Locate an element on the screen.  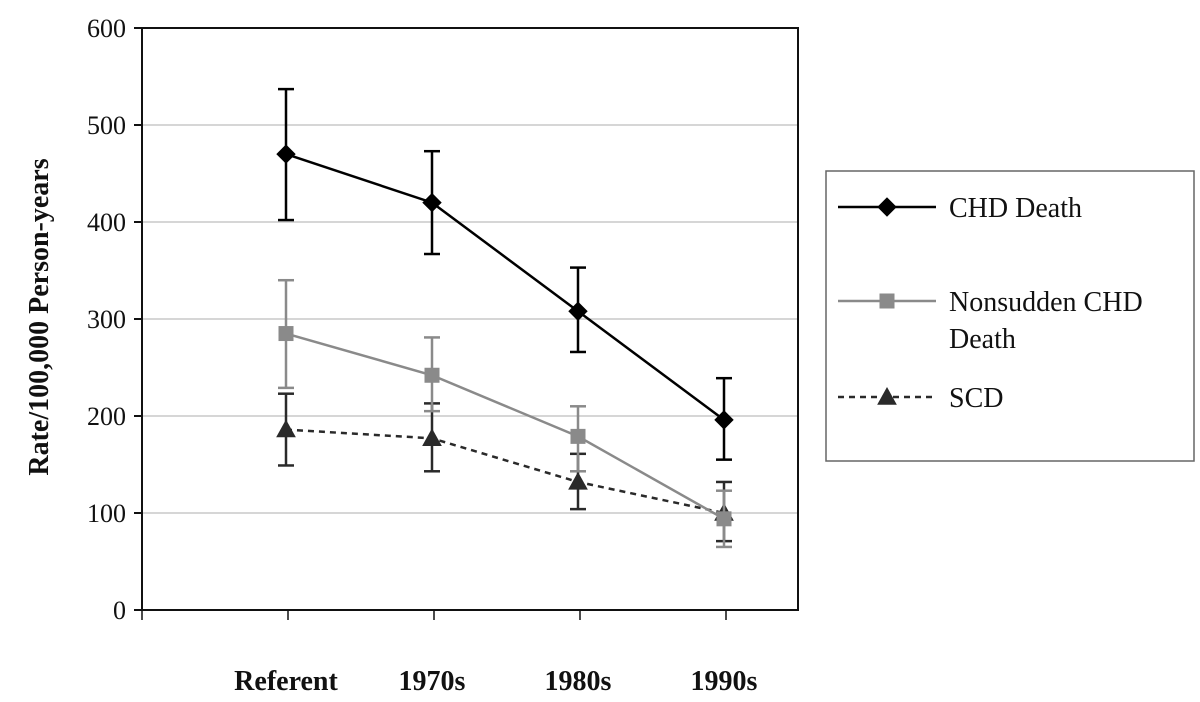
legend: CHD Death Nonsudden CHD Death SCD is located at coordinates (1010, 316).